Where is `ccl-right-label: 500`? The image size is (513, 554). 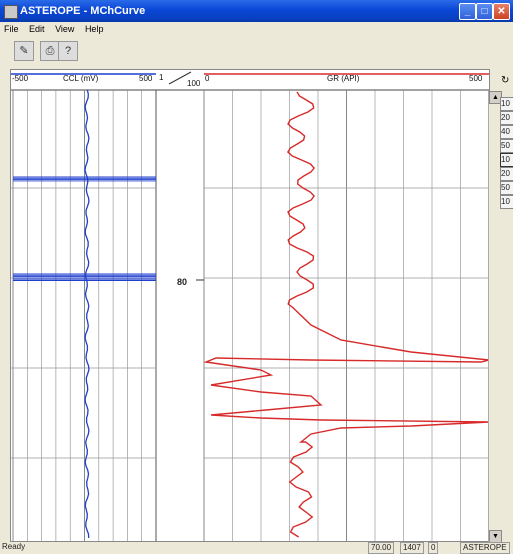
ccl-right-label: 500 is located at coordinates (146, 78).